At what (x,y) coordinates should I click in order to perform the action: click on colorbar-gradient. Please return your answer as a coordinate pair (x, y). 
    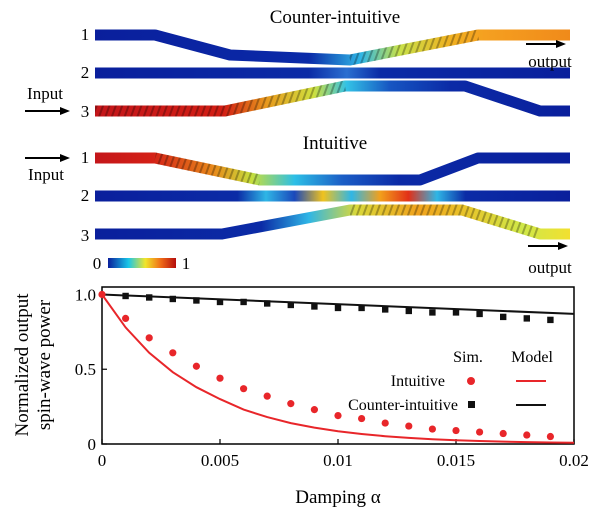
    Looking at the image, I should click on (142, 263).